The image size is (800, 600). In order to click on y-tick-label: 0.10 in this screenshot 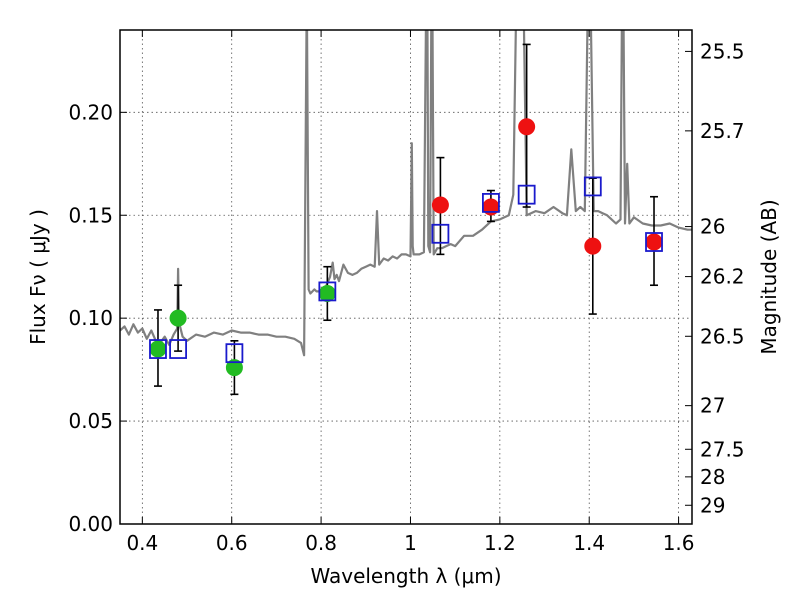, I will do `click(90, 318)`.